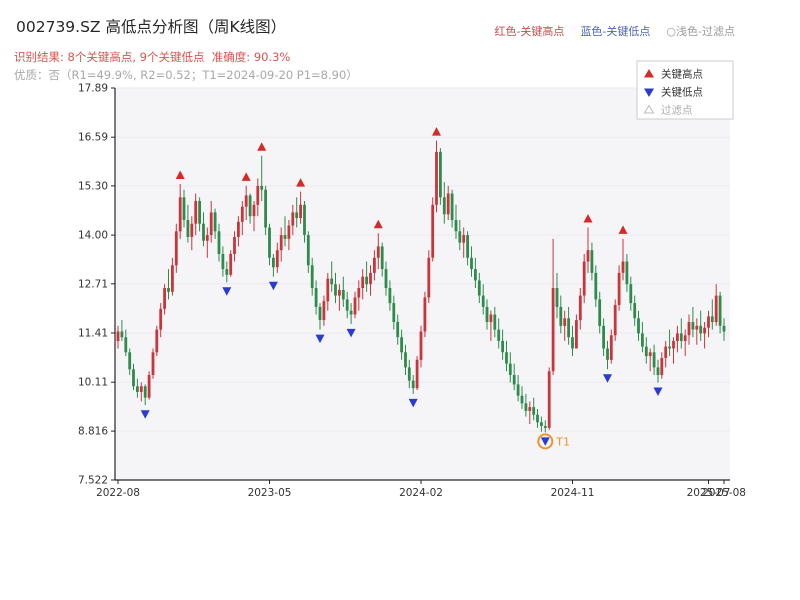 The height and width of the screenshot is (600, 800). What do you see at coordinates (682, 92) in the screenshot?
I see `svg-text: 关键低点` at bounding box center [682, 92].